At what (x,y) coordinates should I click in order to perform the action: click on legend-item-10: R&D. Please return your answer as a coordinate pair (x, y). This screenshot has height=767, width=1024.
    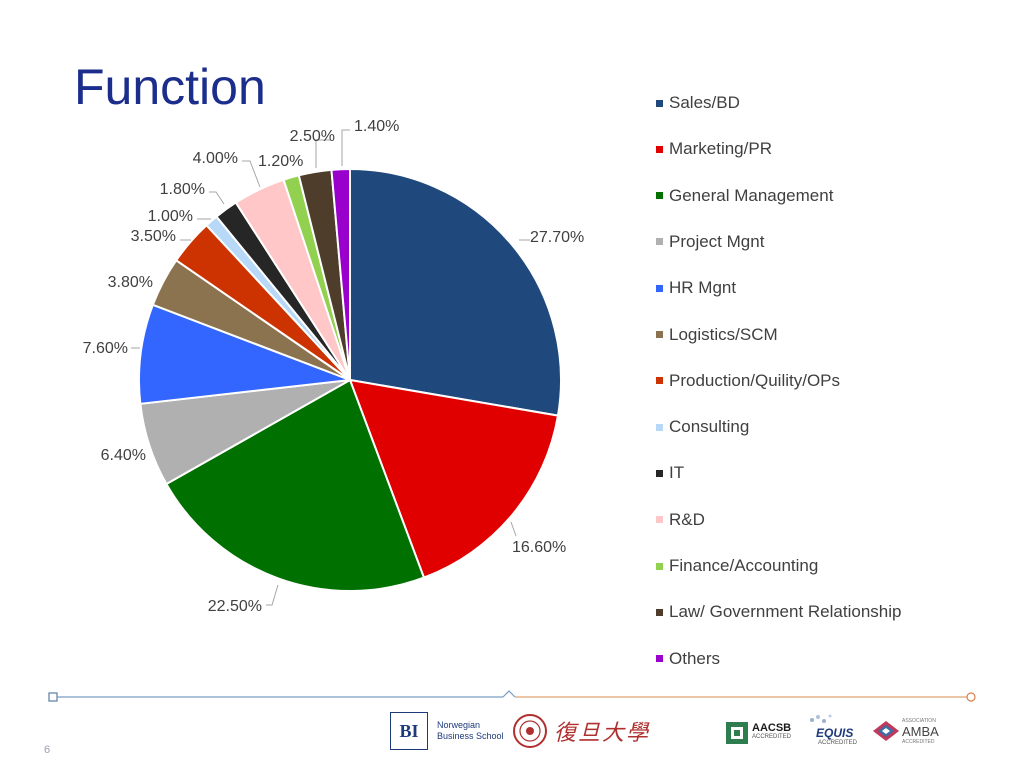
    Looking at the image, I should click on (680, 520).